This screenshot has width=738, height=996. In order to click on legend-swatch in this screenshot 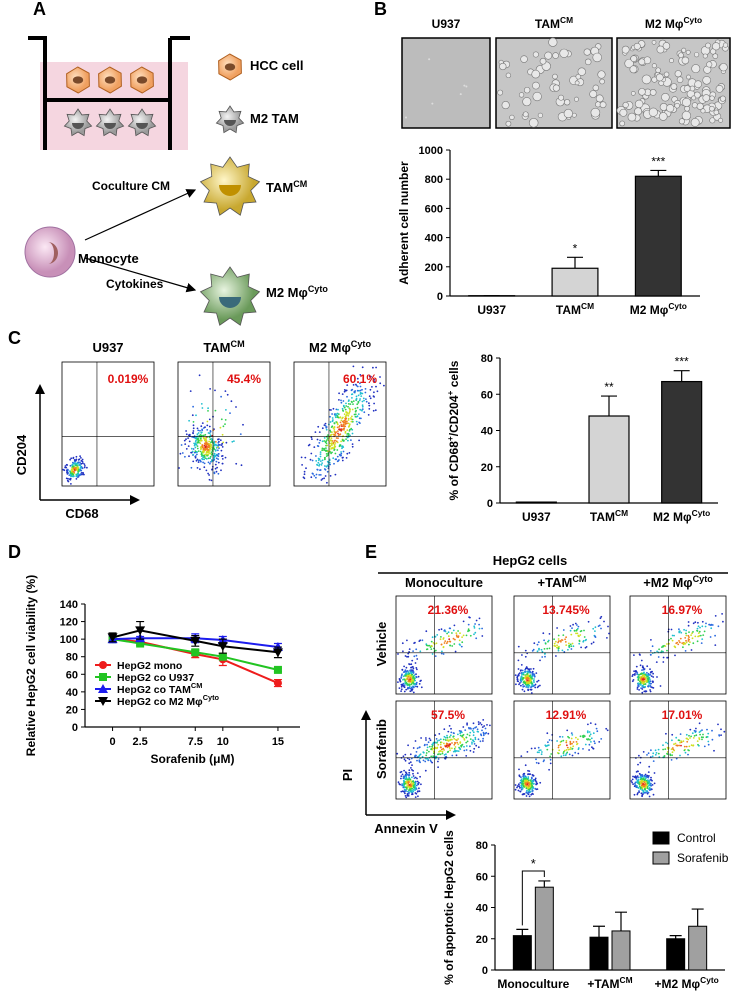, I will do `click(661, 858)`.